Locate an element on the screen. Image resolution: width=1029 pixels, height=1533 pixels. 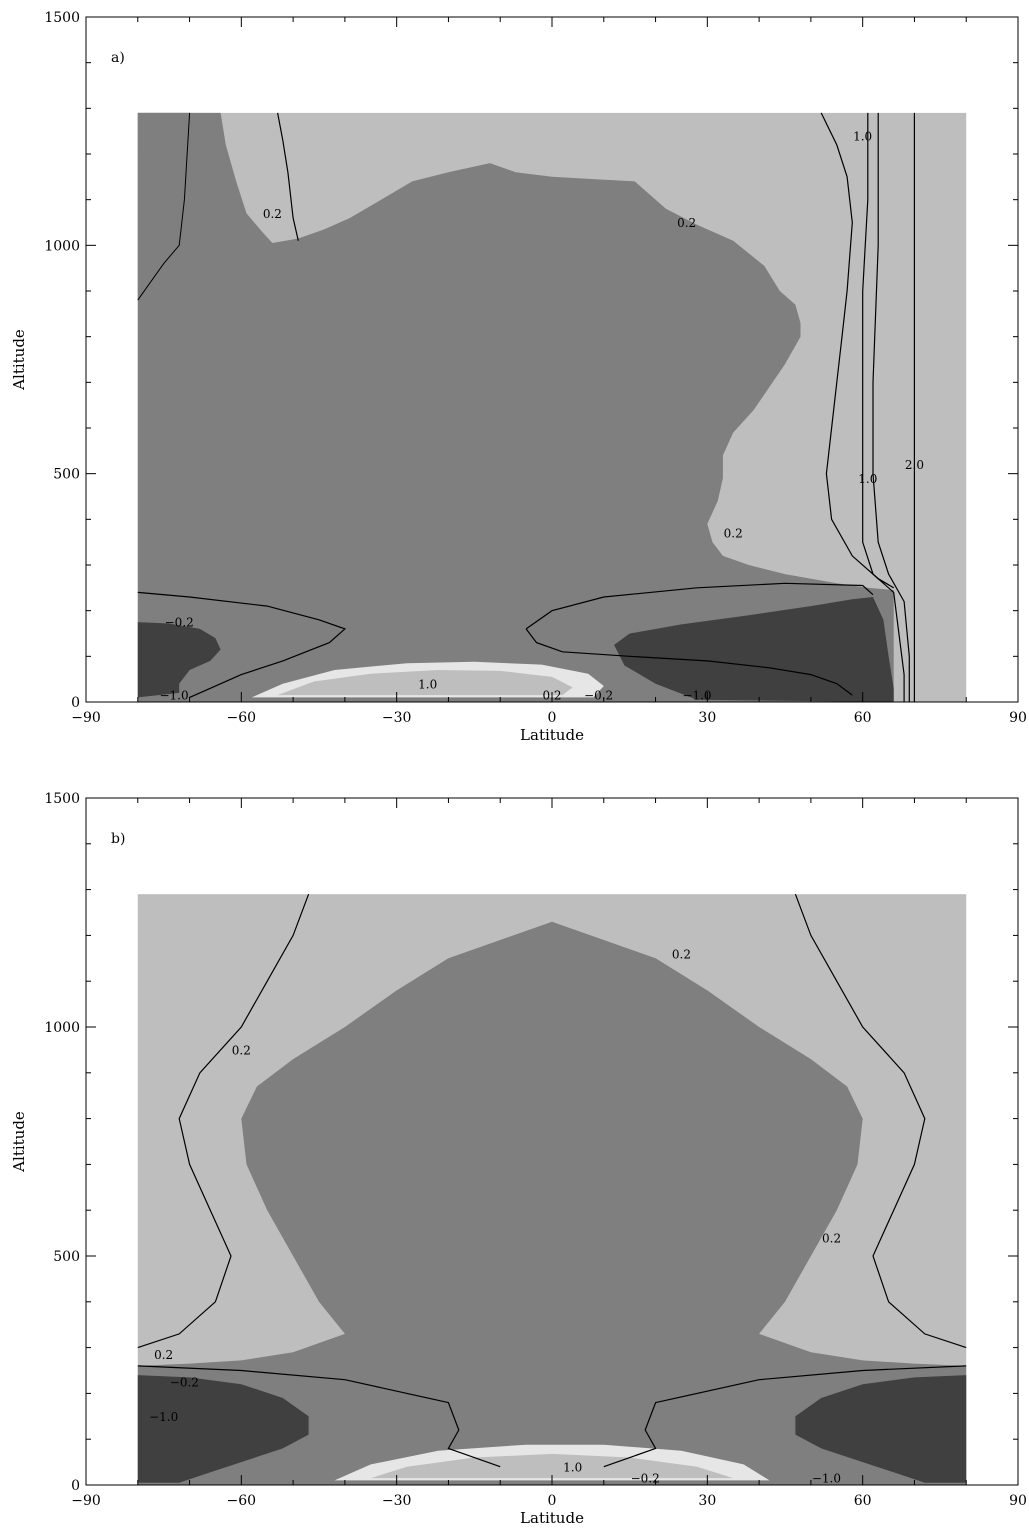
contour-region-strip is located at coordinates (163, 206).